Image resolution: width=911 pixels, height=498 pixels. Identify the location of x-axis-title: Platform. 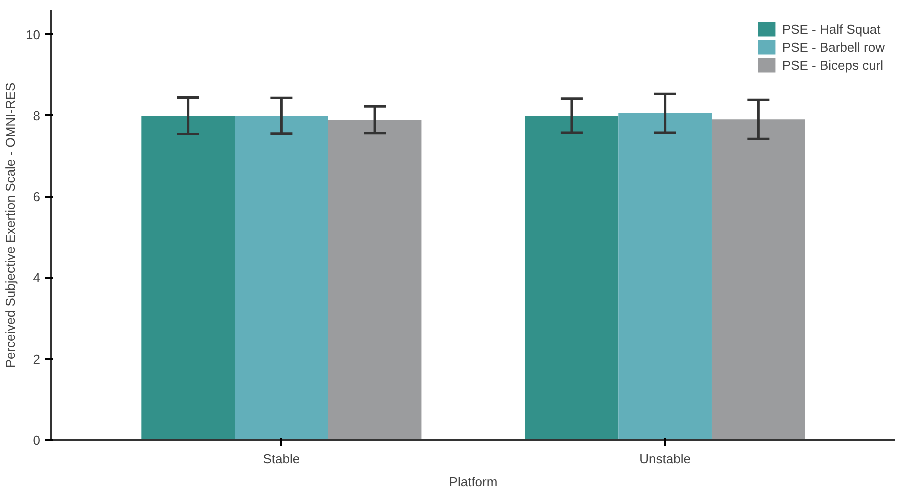
(473, 482).